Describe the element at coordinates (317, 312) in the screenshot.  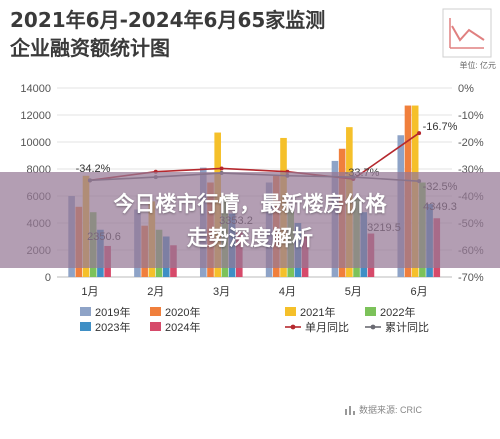
I see `legend-label: 2021年` at that location.